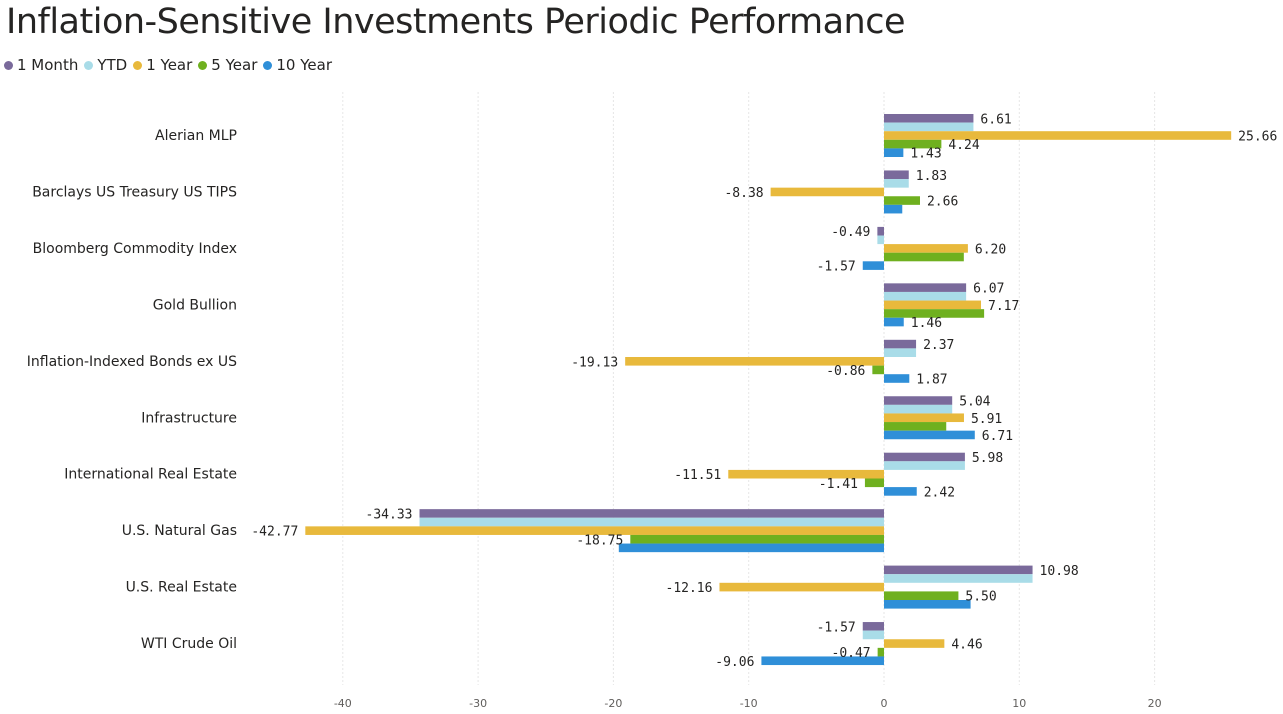  I want to click on data-label: 6.20, so click(990, 249).